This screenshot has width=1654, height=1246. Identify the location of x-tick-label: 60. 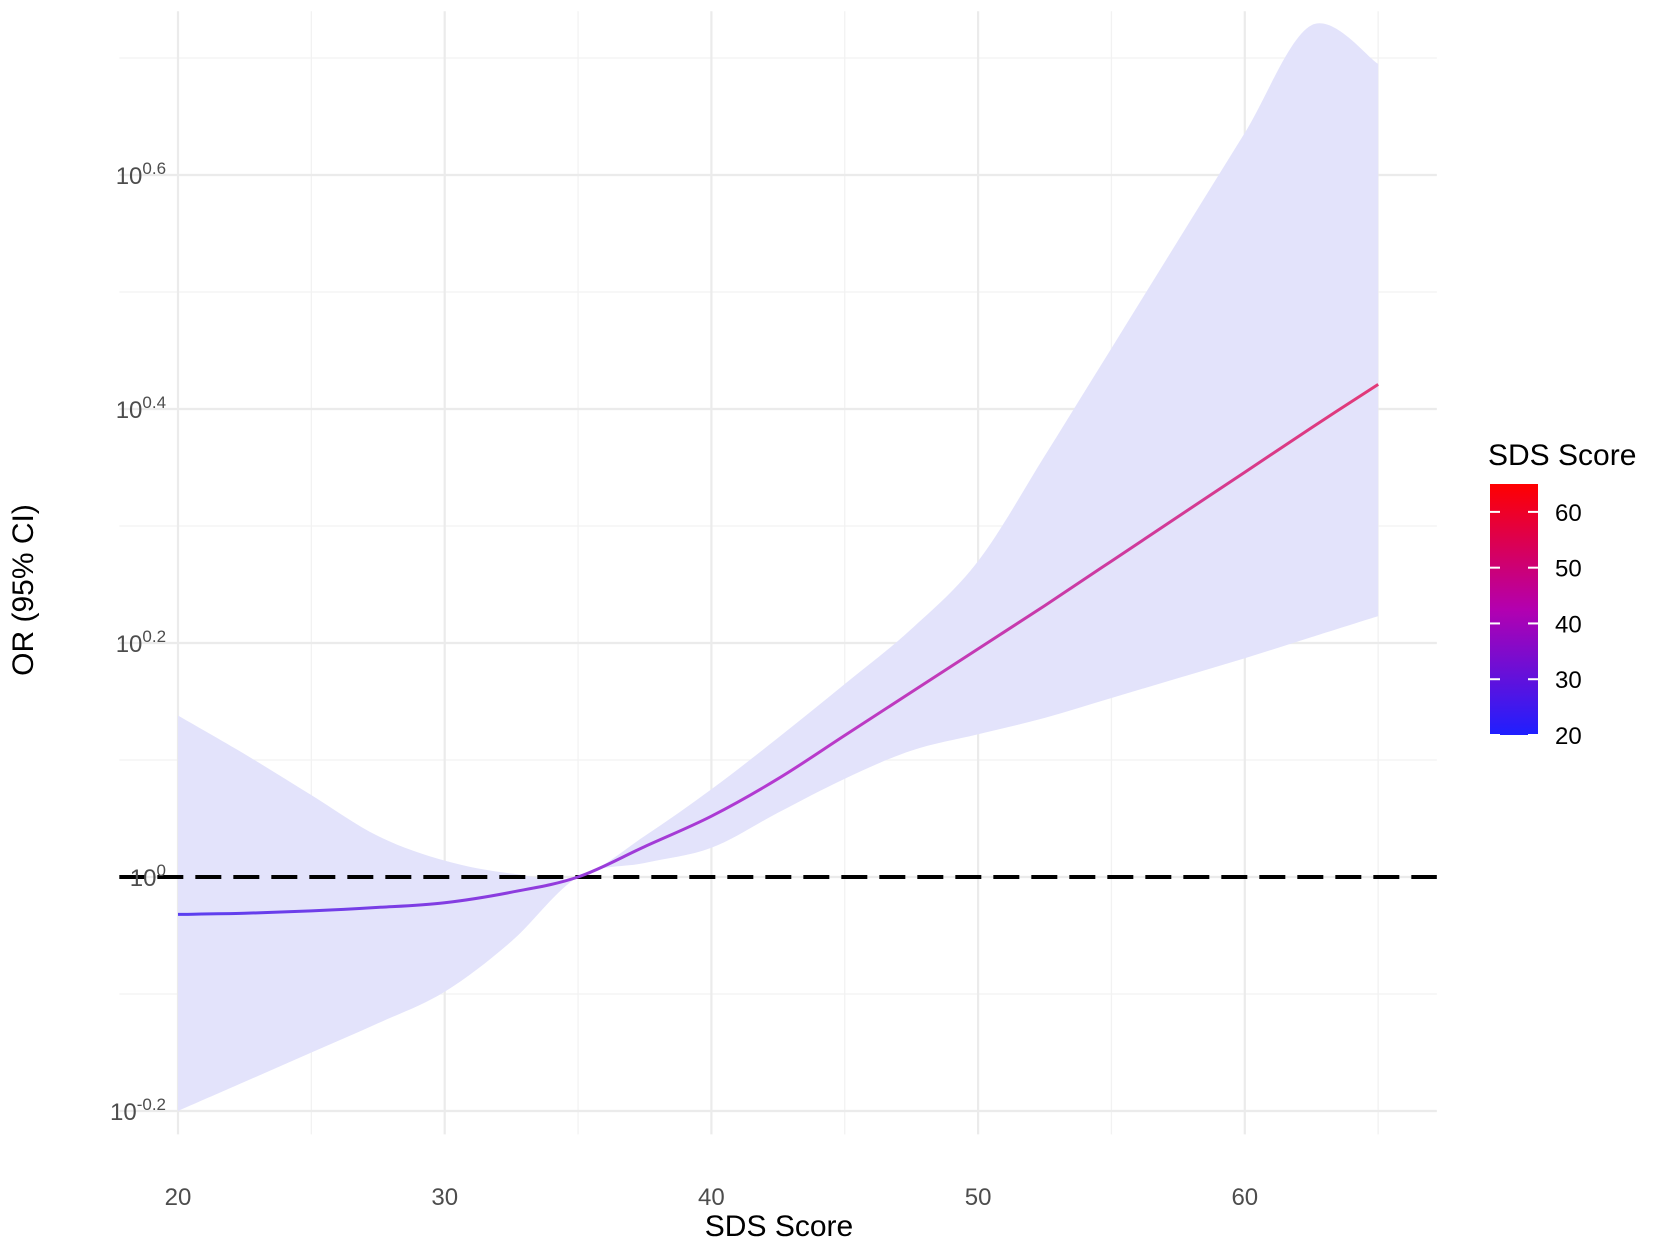
(1244, 1197).